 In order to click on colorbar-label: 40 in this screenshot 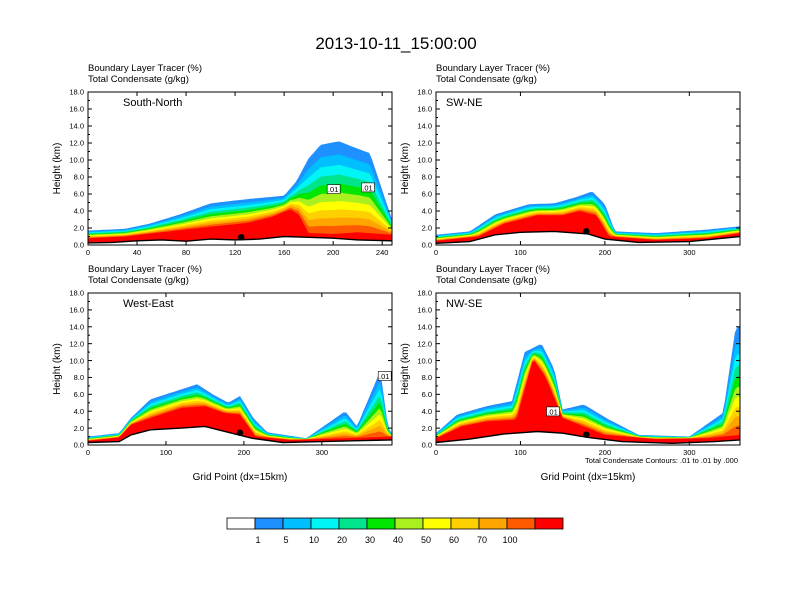, I will do `click(398, 540)`.